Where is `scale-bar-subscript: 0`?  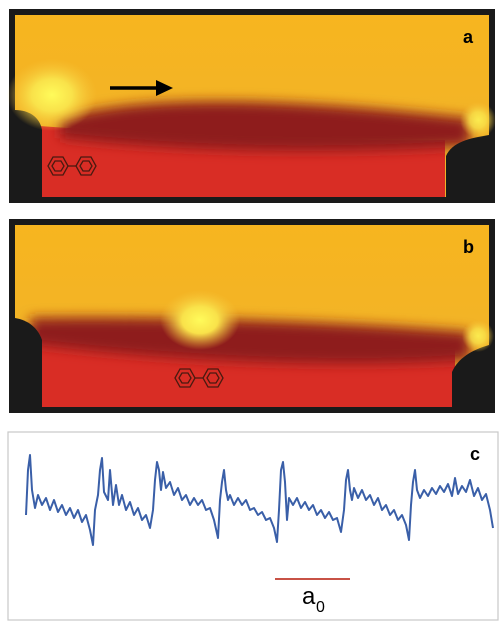
scale-bar-subscript: 0 is located at coordinates (320, 607).